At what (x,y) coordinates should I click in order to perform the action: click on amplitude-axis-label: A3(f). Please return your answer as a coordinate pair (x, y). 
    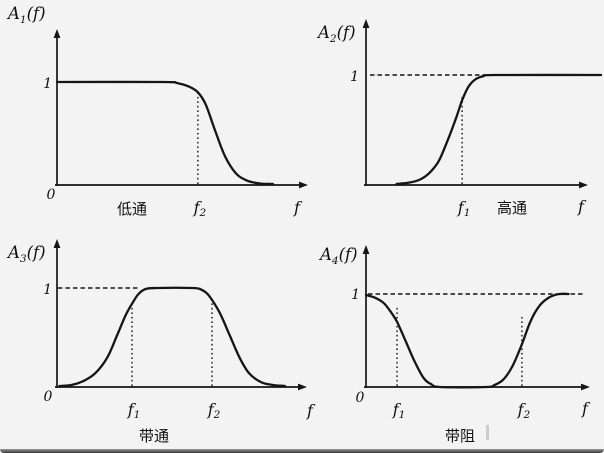
    Looking at the image, I should click on (26, 254).